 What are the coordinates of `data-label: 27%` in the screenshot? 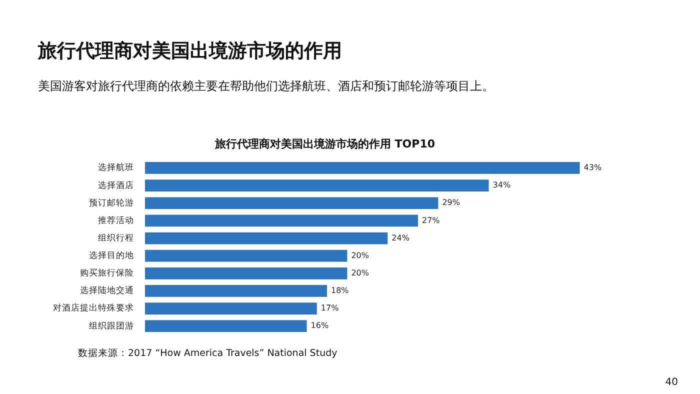 It's located at (431, 220).